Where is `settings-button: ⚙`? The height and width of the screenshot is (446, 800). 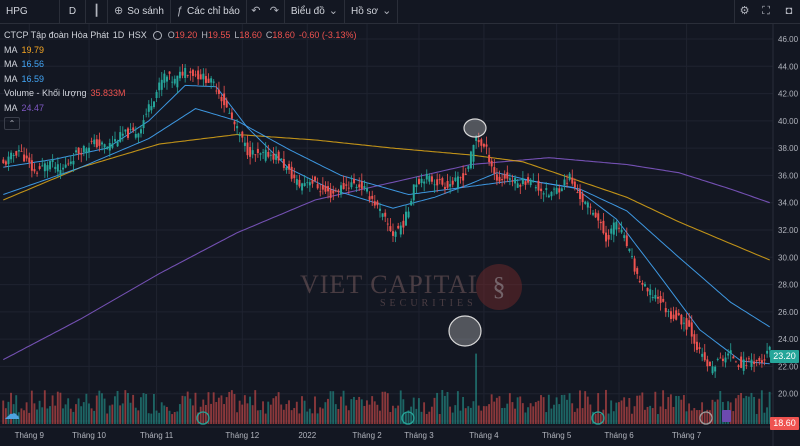
settings-button: ⚙ is located at coordinates (744, 12).